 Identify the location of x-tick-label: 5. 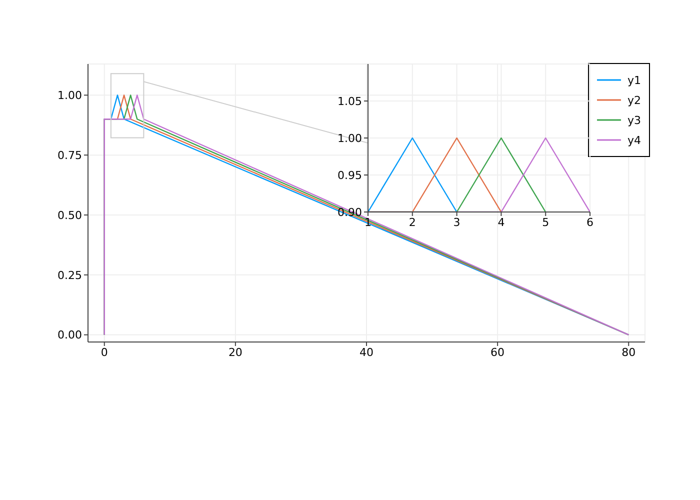
(546, 222).